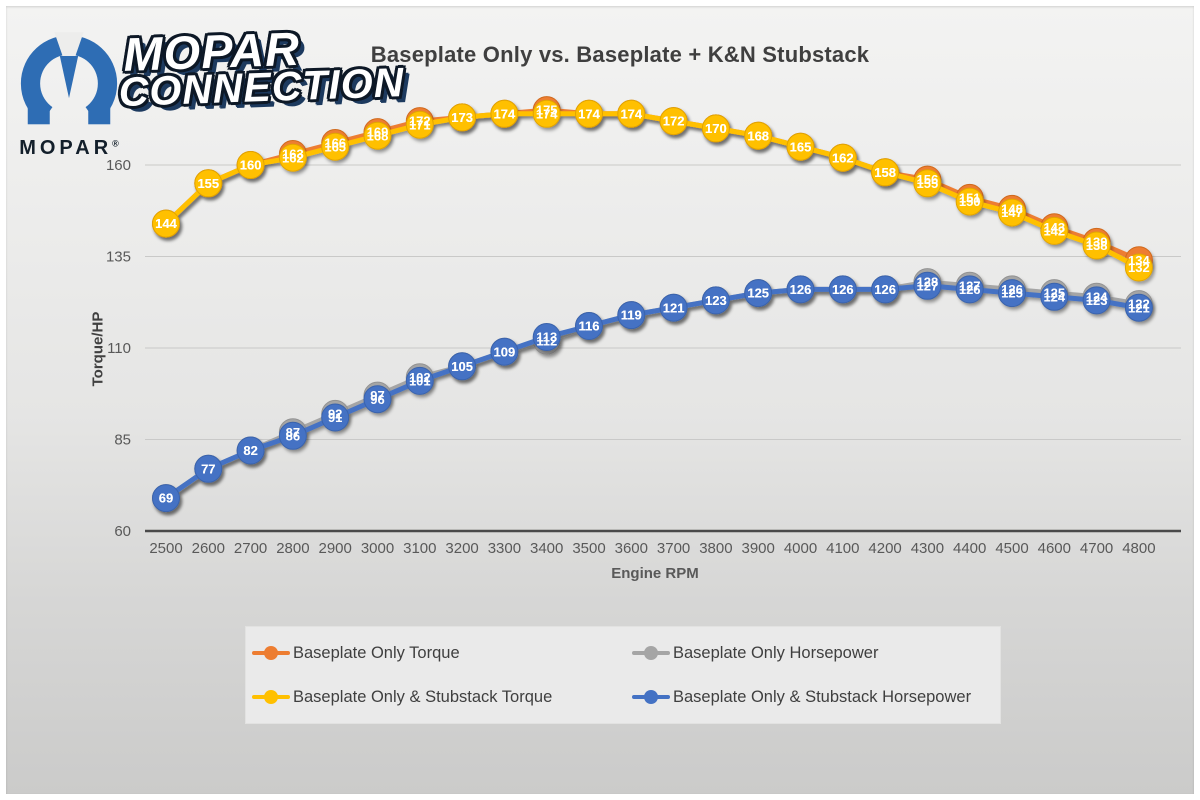 The width and height of the screenshot is (1200, 800). I want to click on x-axis-title: Engine RPM, so click(655, 573).